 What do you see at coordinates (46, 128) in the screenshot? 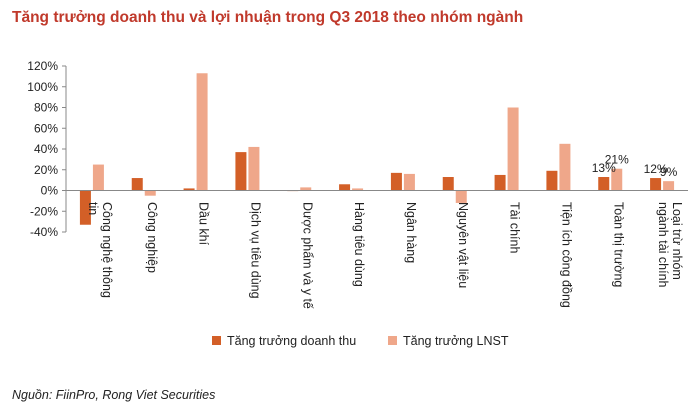
I see `y-tick-label: 60%` at bounding box center [46, 128].